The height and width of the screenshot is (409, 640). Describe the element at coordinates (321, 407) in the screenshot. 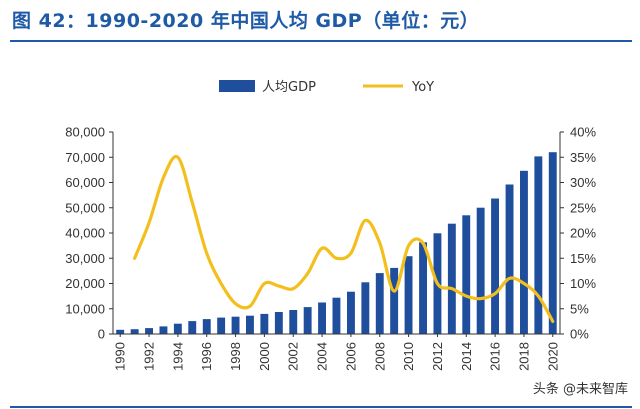

I see `bottom-rule` at that location.